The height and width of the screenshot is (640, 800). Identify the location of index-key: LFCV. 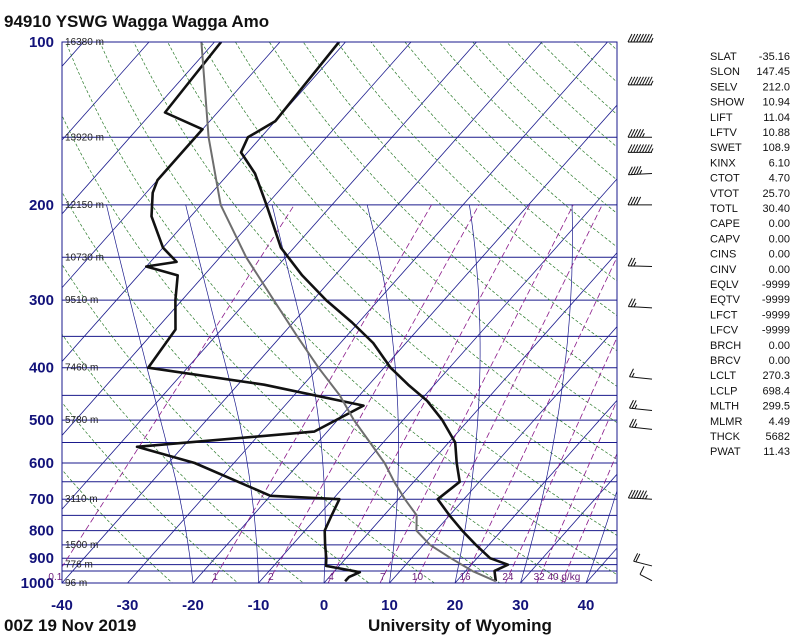
(724, 331).